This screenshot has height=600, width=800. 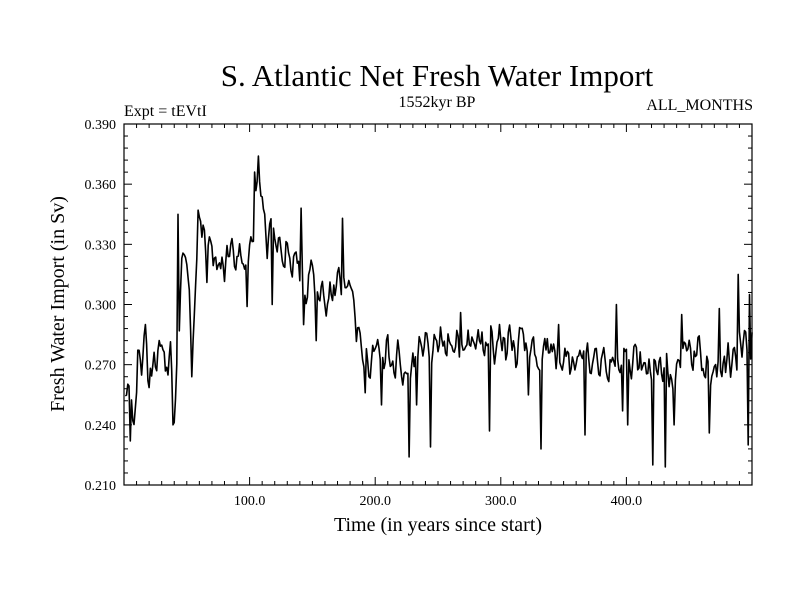 I want to click on y-axis-label: Fresh Water Import (in Sv), so click(x=58, y=304).